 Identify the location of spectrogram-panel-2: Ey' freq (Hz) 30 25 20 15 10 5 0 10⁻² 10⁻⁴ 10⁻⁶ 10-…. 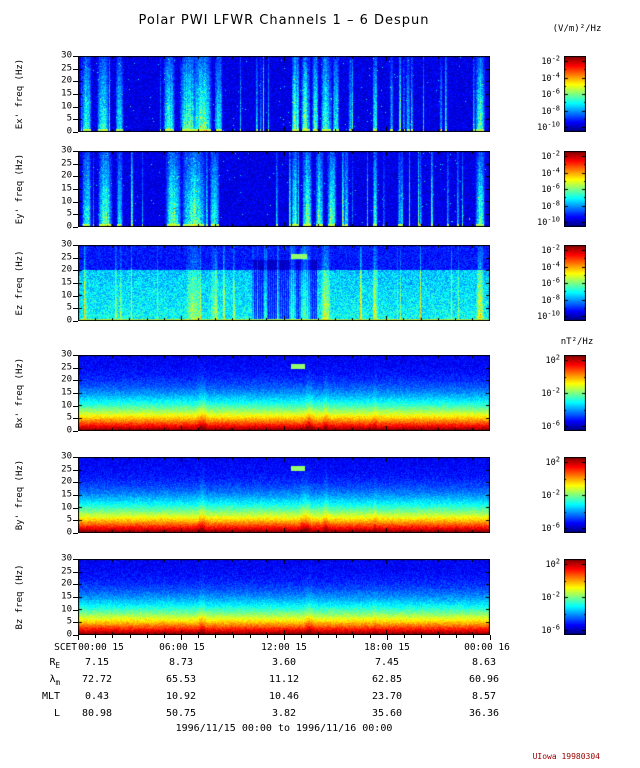
(320, 188).